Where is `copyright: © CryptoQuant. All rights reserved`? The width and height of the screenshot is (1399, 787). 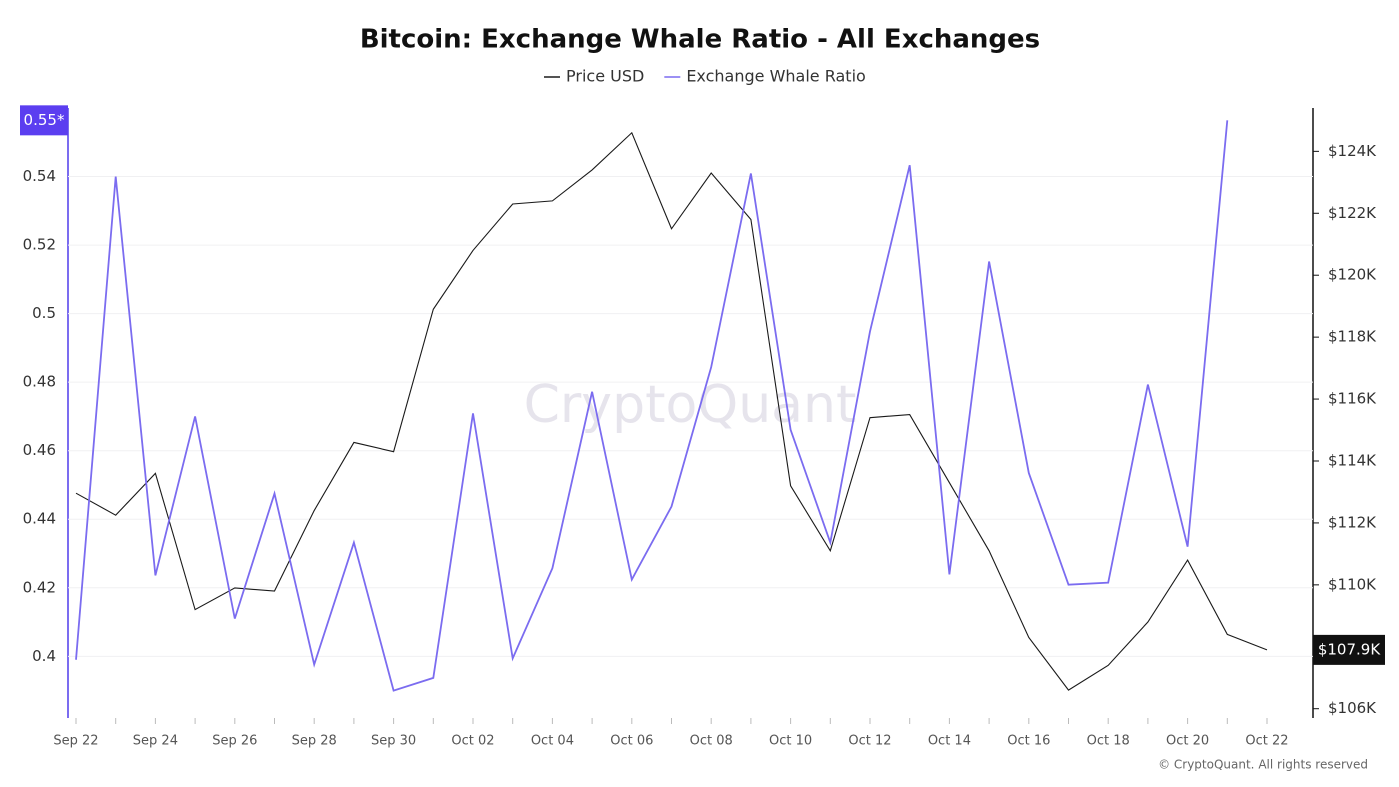 copyright: © CryptoQuant. All rights reserved is located at coordinates (1263, 765).